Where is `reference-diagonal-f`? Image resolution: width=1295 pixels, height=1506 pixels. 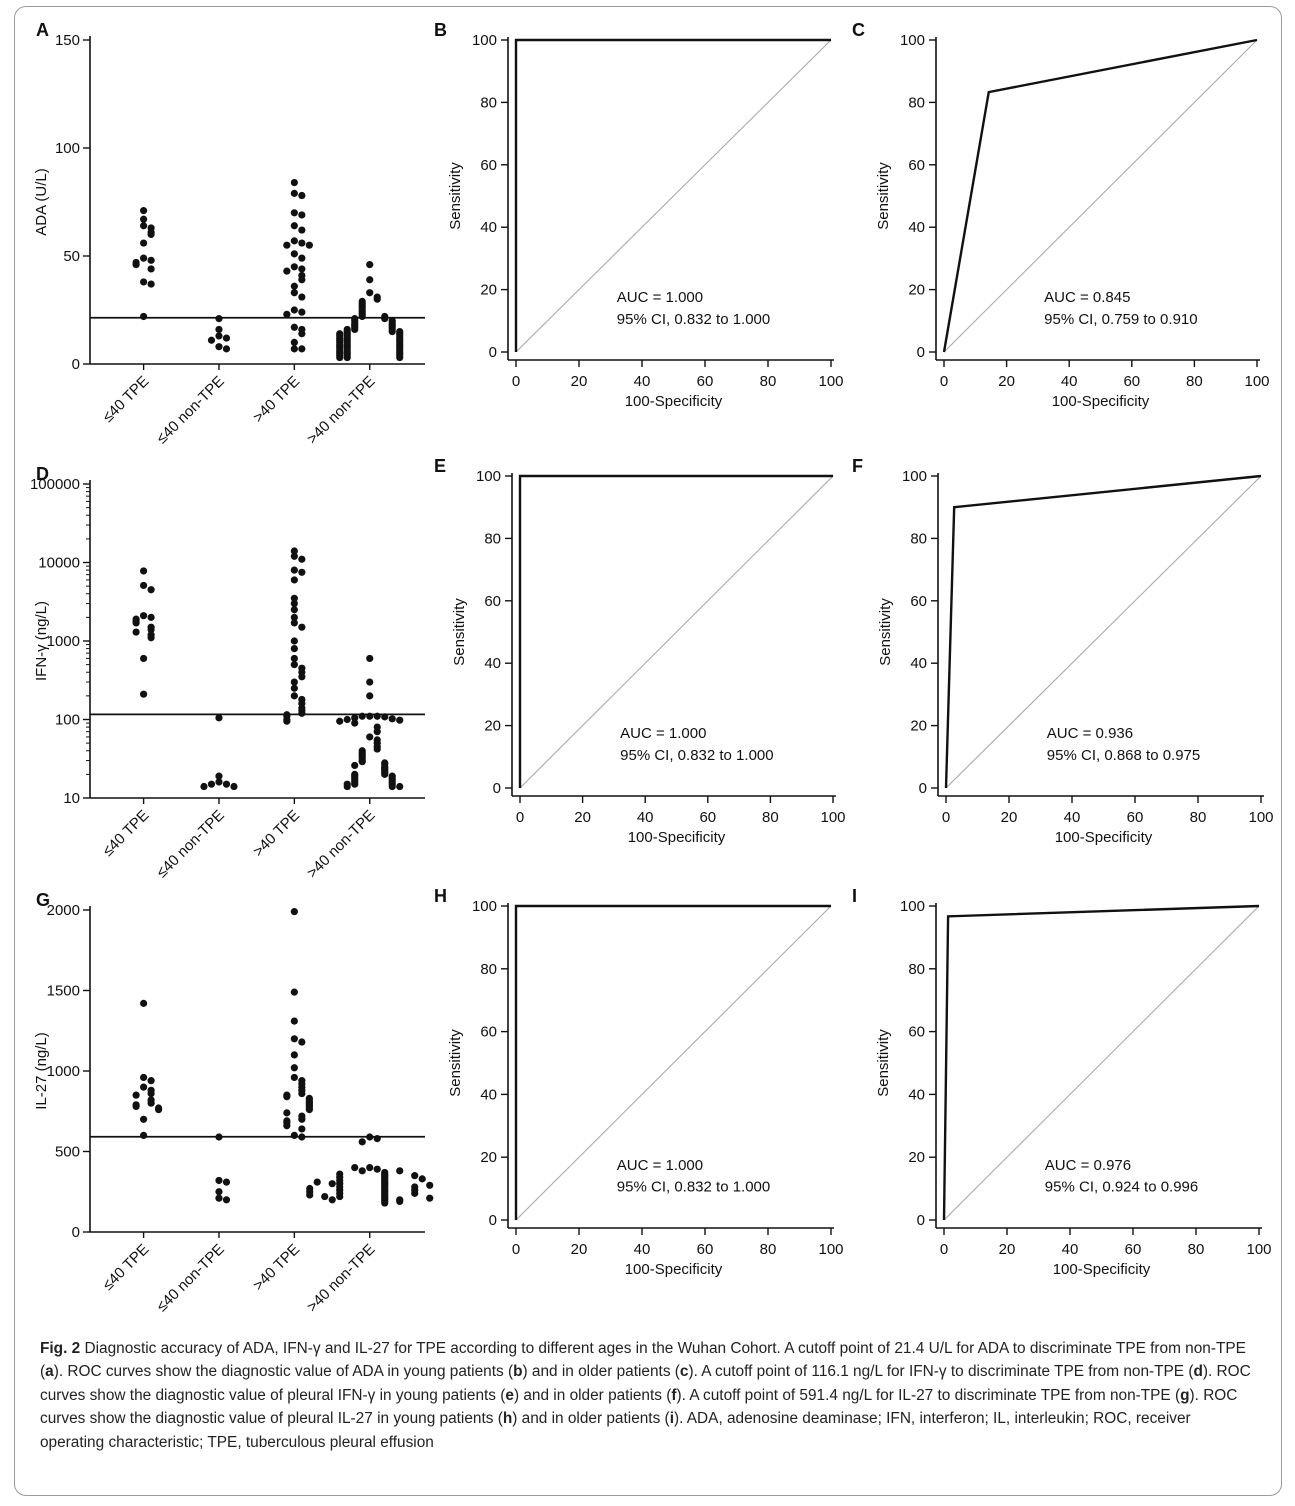
reference-diagonal-f is located at coordinates (1103, 632).